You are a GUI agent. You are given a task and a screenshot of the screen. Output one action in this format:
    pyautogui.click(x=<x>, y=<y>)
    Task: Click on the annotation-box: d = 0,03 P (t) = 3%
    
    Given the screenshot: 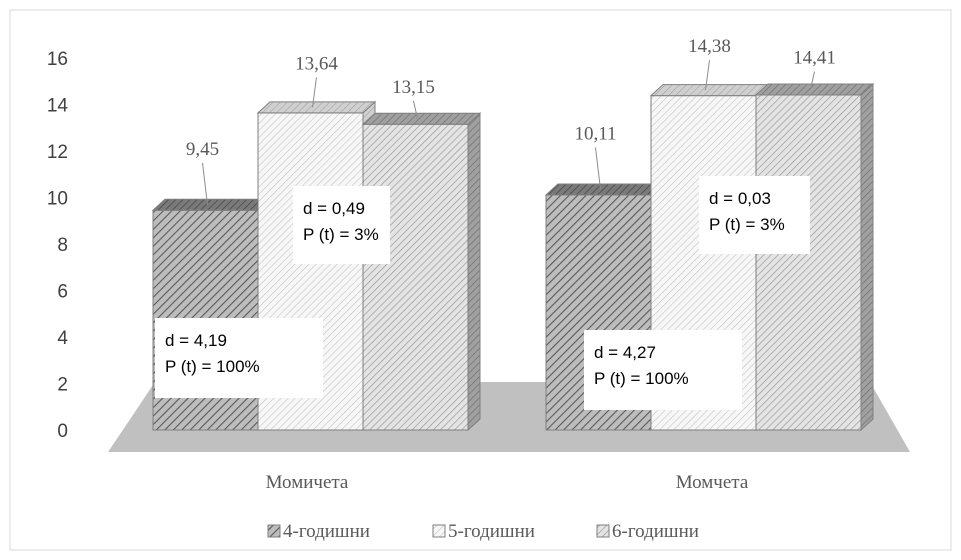 What is the action you would take?
    pyautogui.click(x=754, y=215)
    